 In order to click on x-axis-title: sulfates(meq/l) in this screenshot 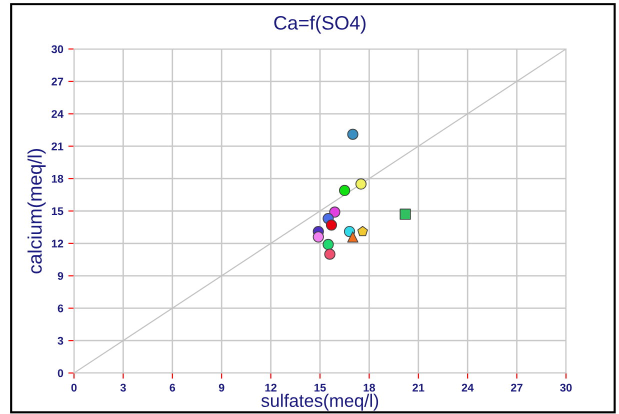, I will do `click(319, 402)`.